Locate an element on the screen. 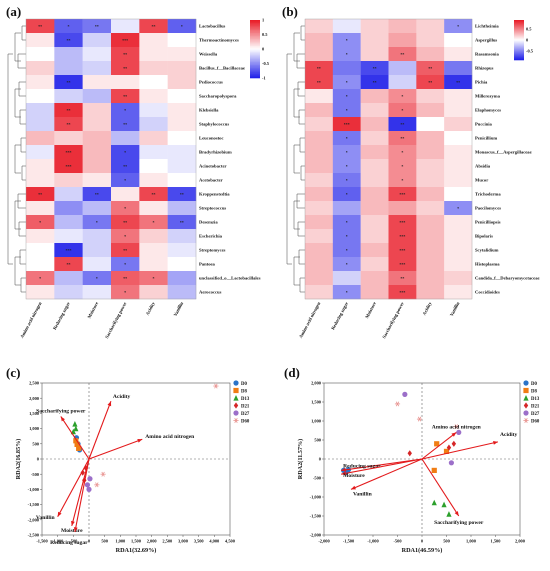 The image size is (550, 571). row-label: Bradyrhizobium is located at coordinates (215, 152).